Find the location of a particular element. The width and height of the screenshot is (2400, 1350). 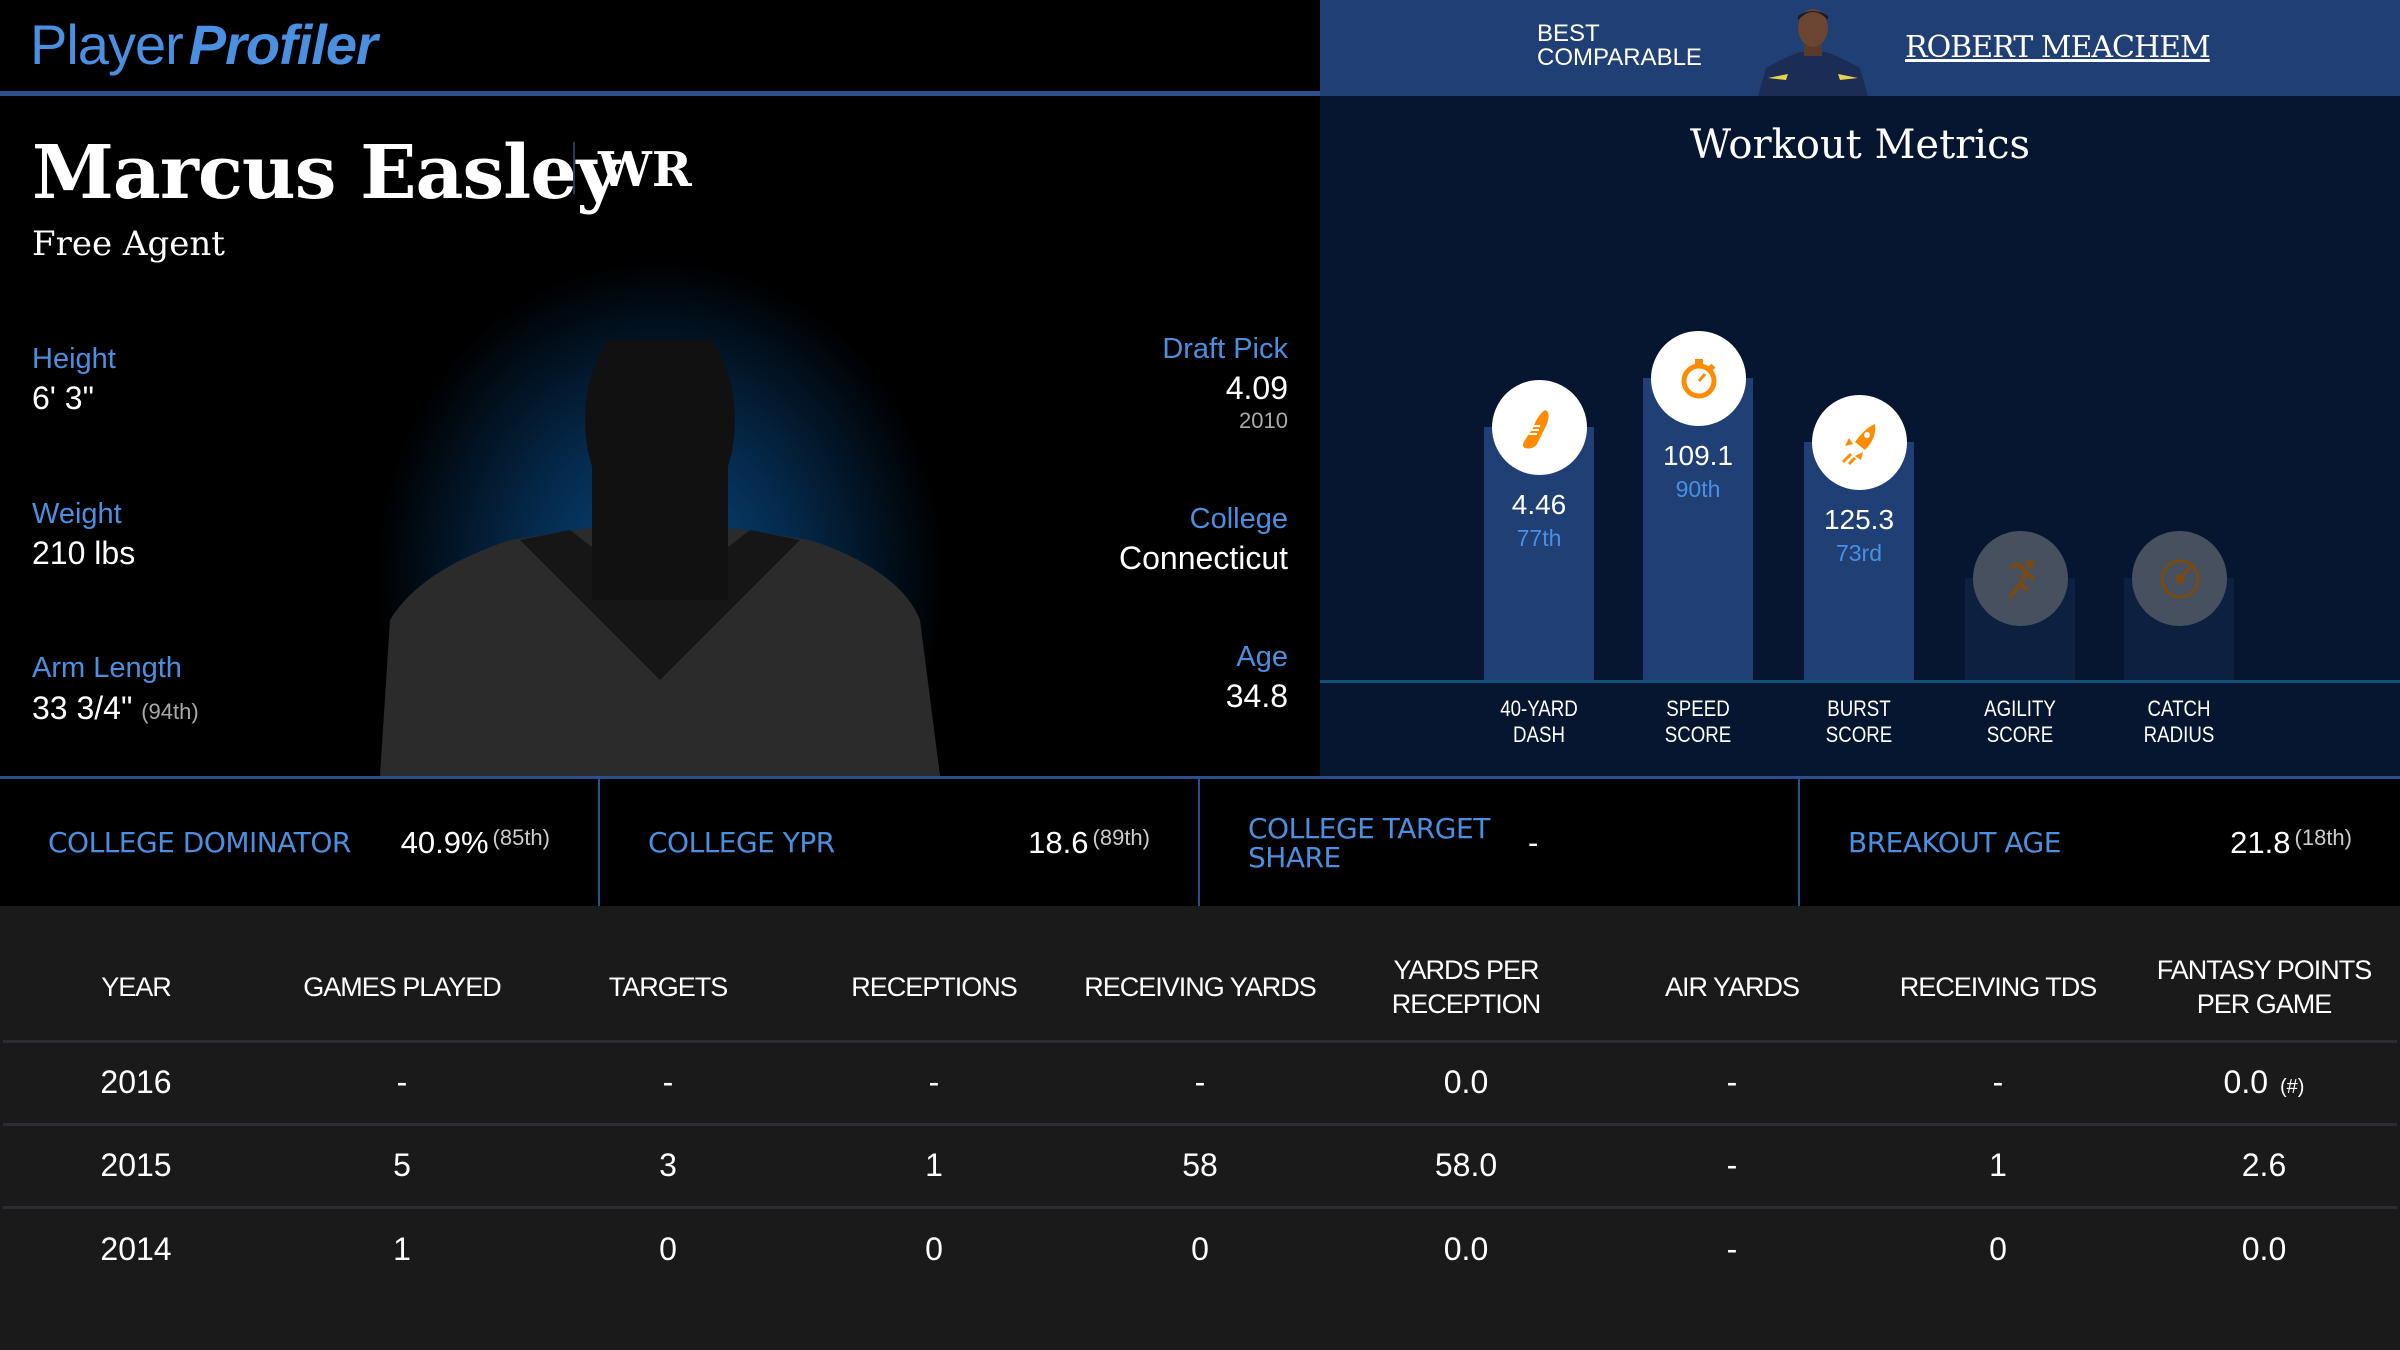

best-comparable-label: BEST COMPARABLE is located at coordinates (1619, 45).